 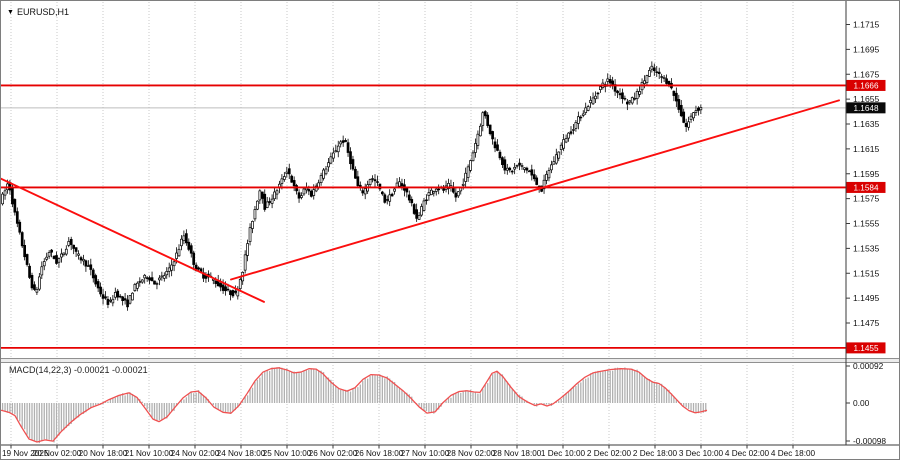 What do you see at coordinates (865, 187) in the screenshot?
I see `support-badge-text: 1.1584` at bounding box center [865, 187].